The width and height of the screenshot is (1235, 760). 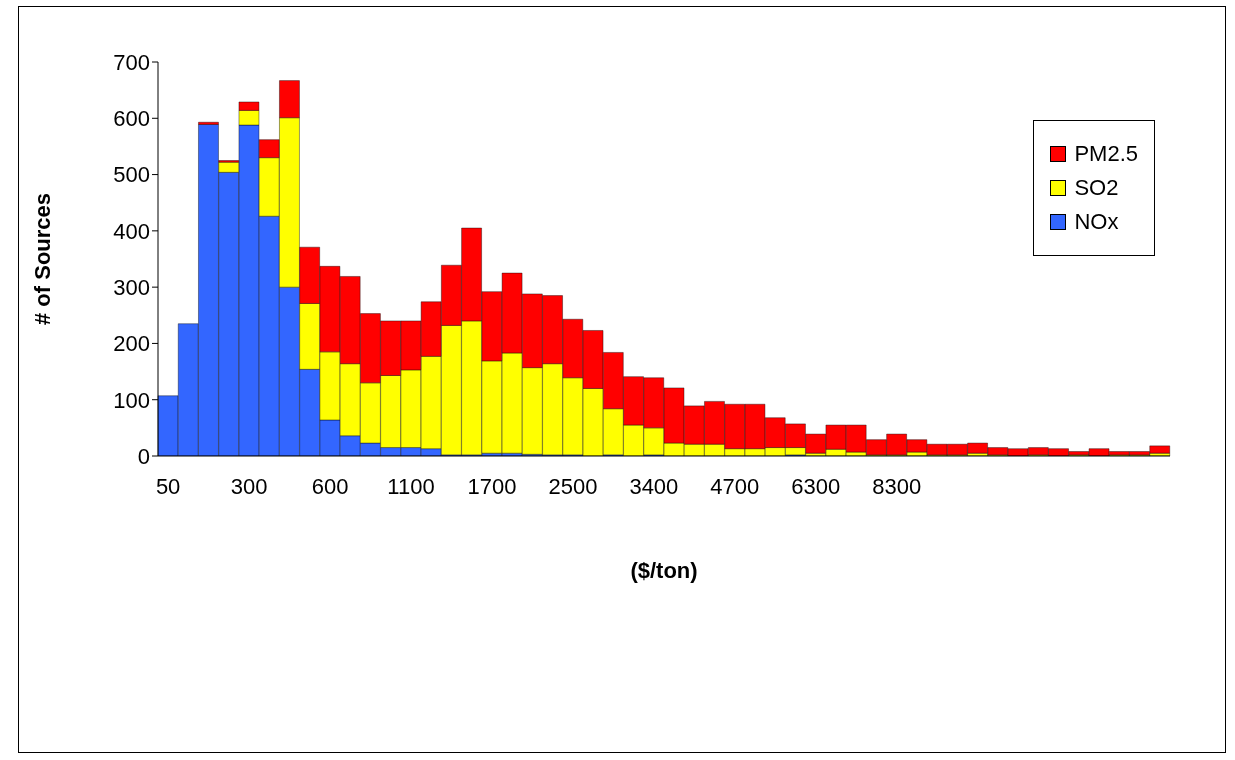 What do you see at coordinates (131, 344) in the screenshot?
I see `y-tick-label: 200` at bounding box center [131, 344].